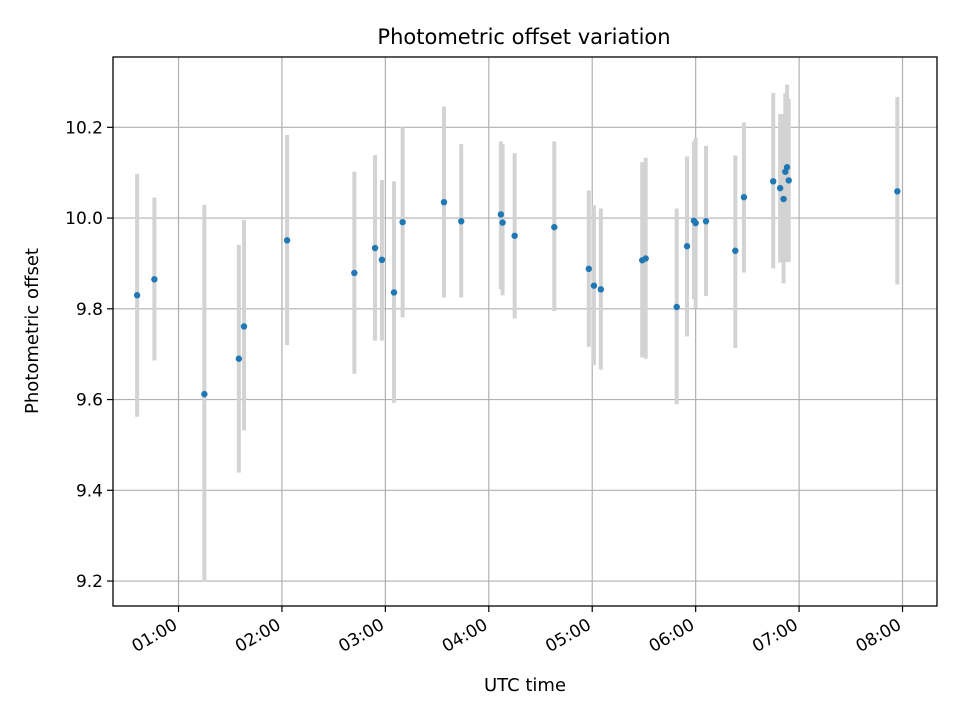  What do you see at coordinates (32, 331) in the screenshot?
I see `y-axis-title: Photometric offset` at bounding box center [32, 331].